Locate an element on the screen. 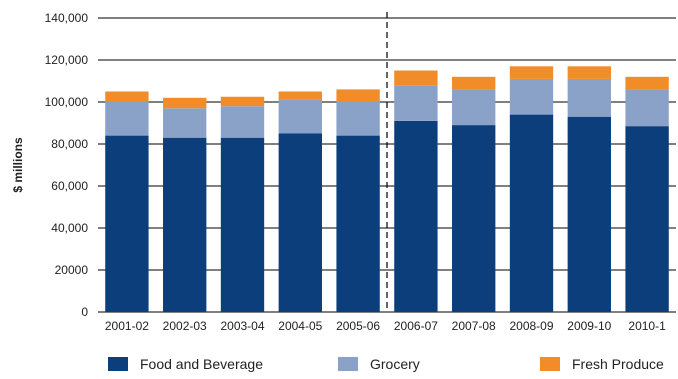 The height and width of the screenshot is (379, 678). legend-item-fresh-produce: Fresh Produce is located at coordinates (602, 364).